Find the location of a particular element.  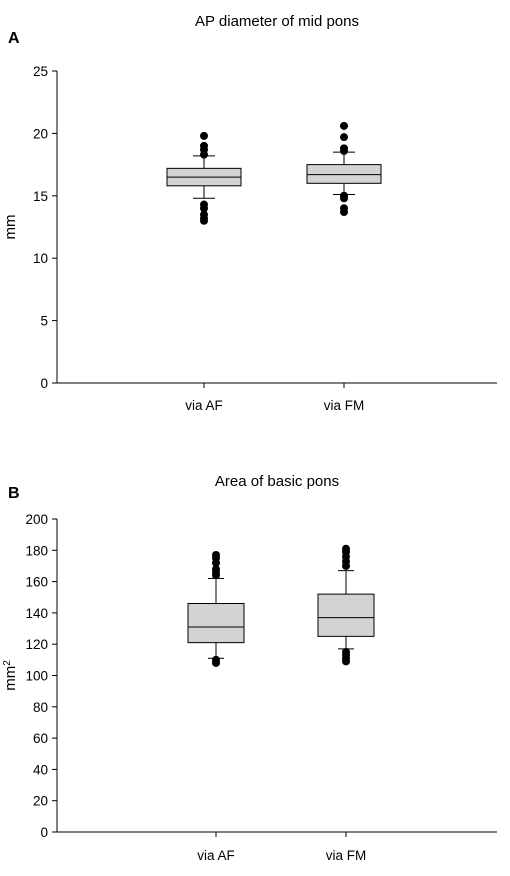

y-tick-label: 80 is located at coordinates (40, 707).